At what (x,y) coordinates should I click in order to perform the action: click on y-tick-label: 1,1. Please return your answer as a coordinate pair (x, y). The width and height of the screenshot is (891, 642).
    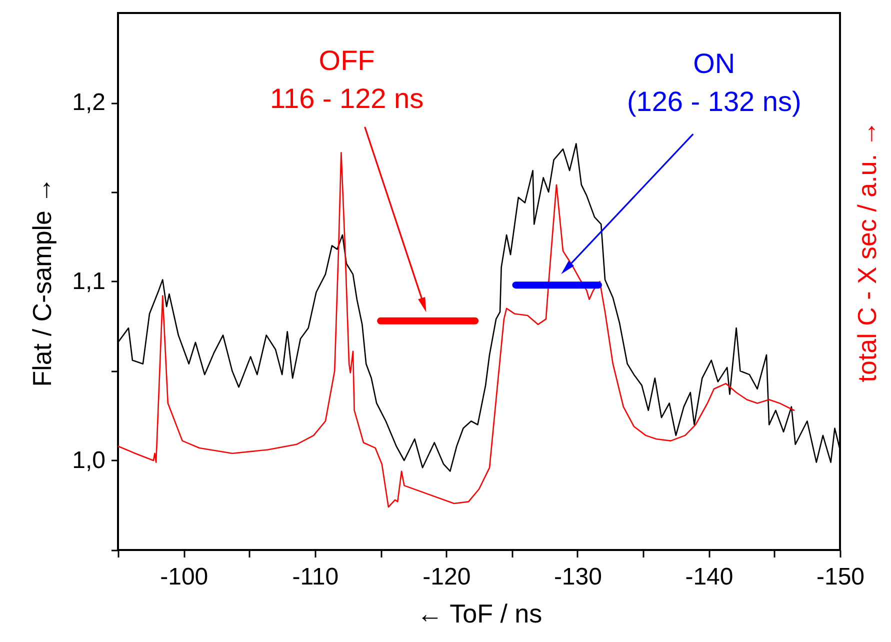
    Looking at the image, I should click on (89, 281).